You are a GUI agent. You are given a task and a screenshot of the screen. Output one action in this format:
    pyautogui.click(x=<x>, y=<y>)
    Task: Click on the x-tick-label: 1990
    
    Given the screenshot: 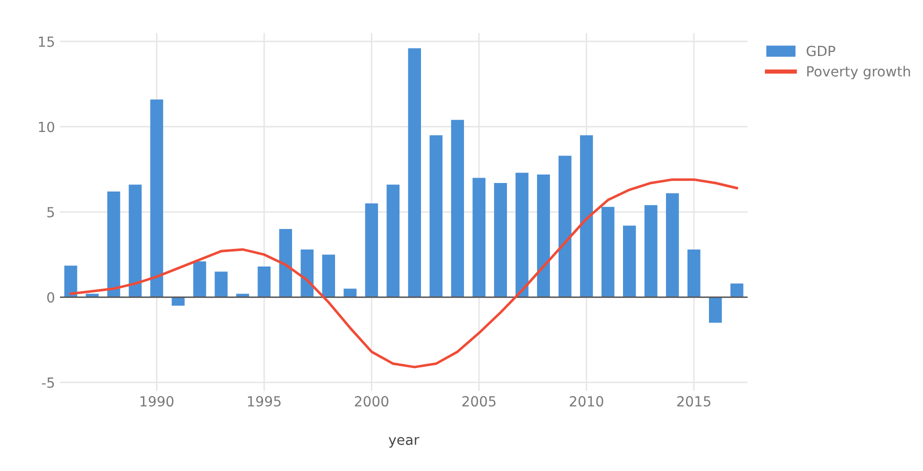 What is the action you would take?
    pyautogui.click(x=157, y=401)
    